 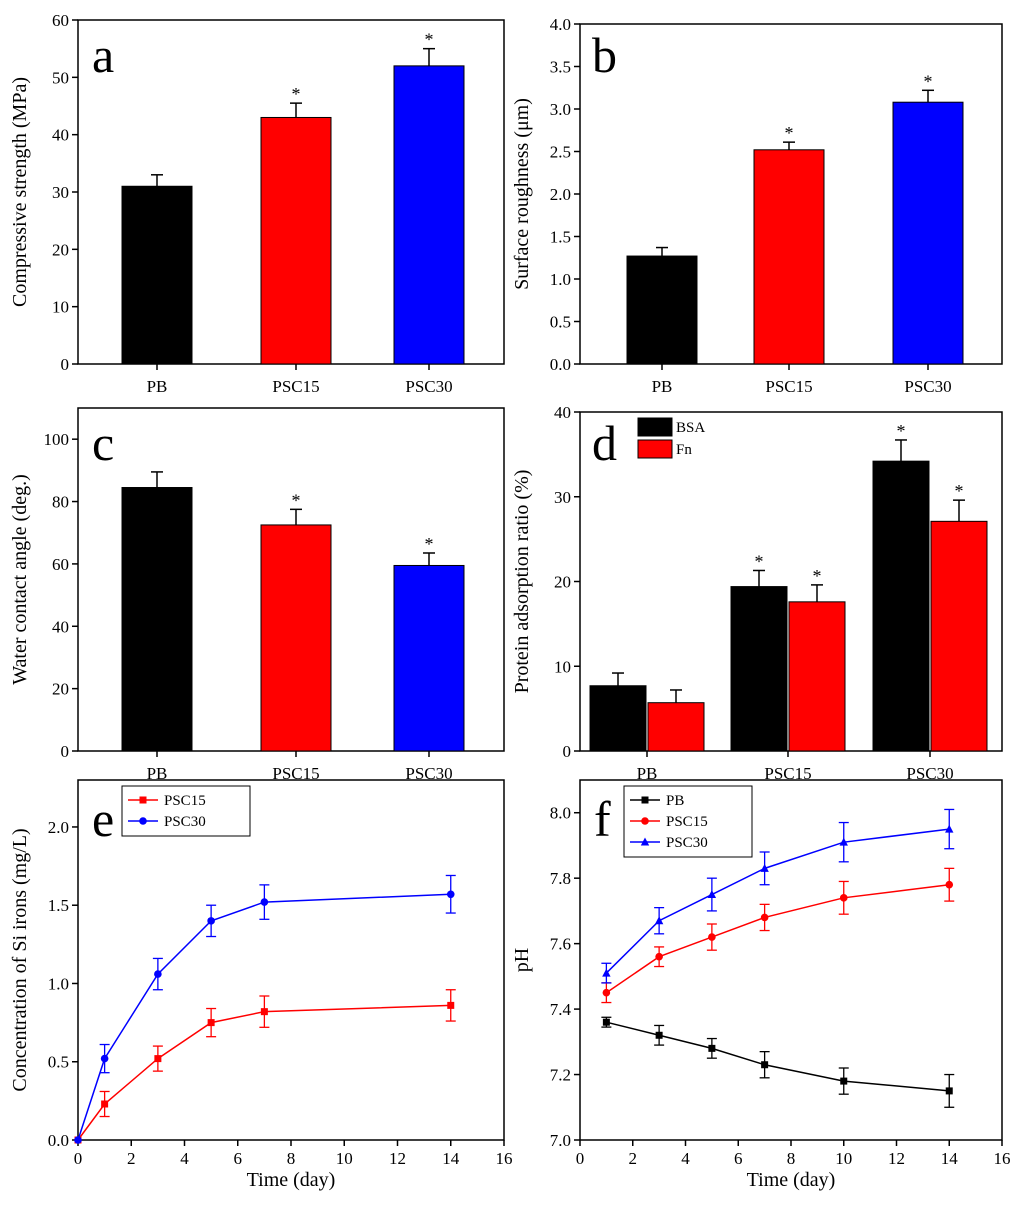 What do you see at coordinates (561, 1009) in the screenshot?
I see `y-tick-label: 7.4` at bounding box center [561, 1009].